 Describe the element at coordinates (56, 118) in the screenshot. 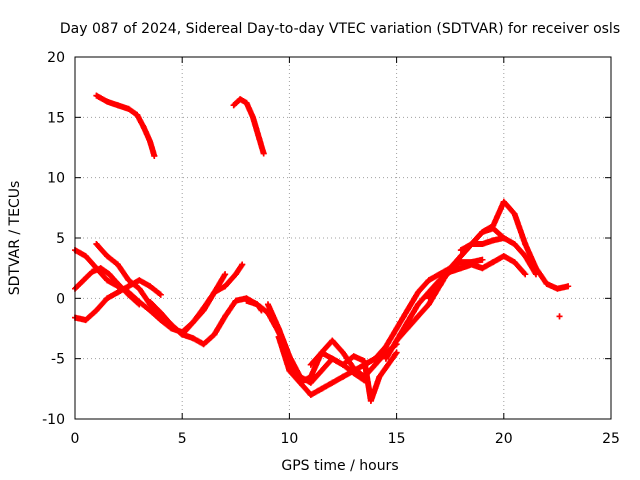

I see `y-tick-label: 15` at that location.